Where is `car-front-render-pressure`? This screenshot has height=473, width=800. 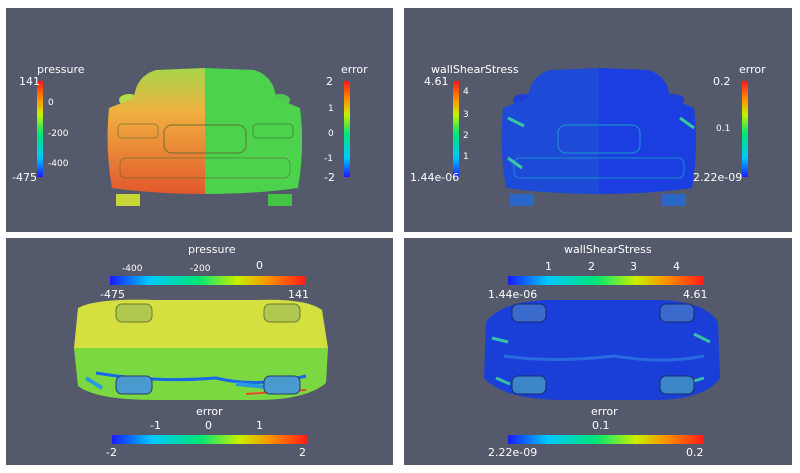
car-front-render-pressure is located at coordinates (193, 137).